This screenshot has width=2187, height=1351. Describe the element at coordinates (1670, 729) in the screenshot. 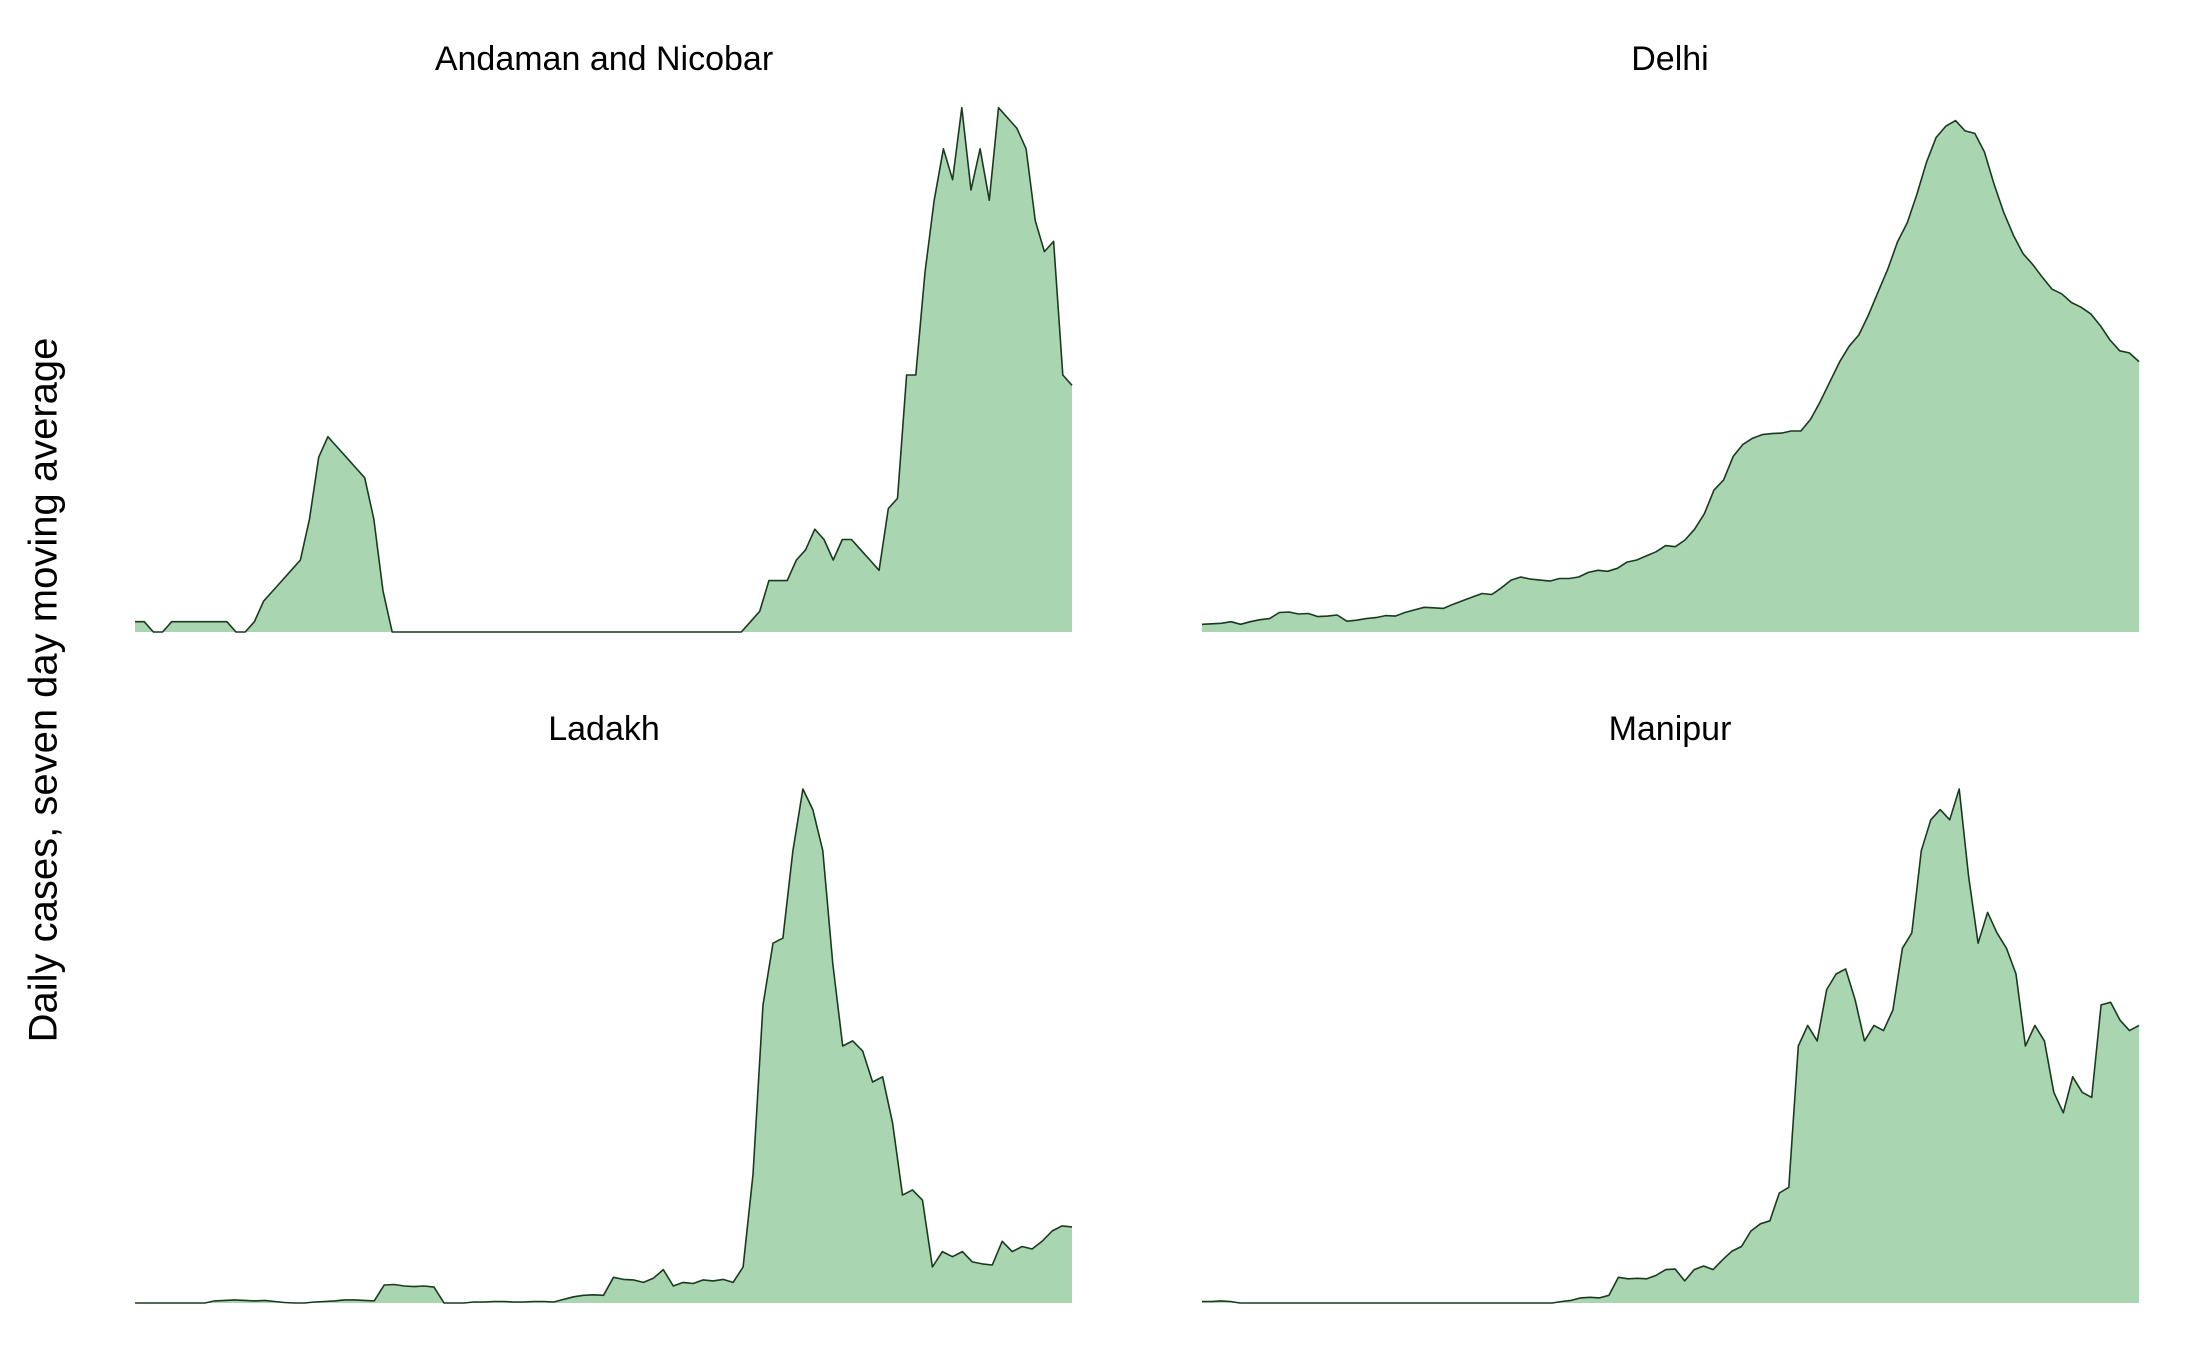

I see `panel-title: Manipur` at that location.